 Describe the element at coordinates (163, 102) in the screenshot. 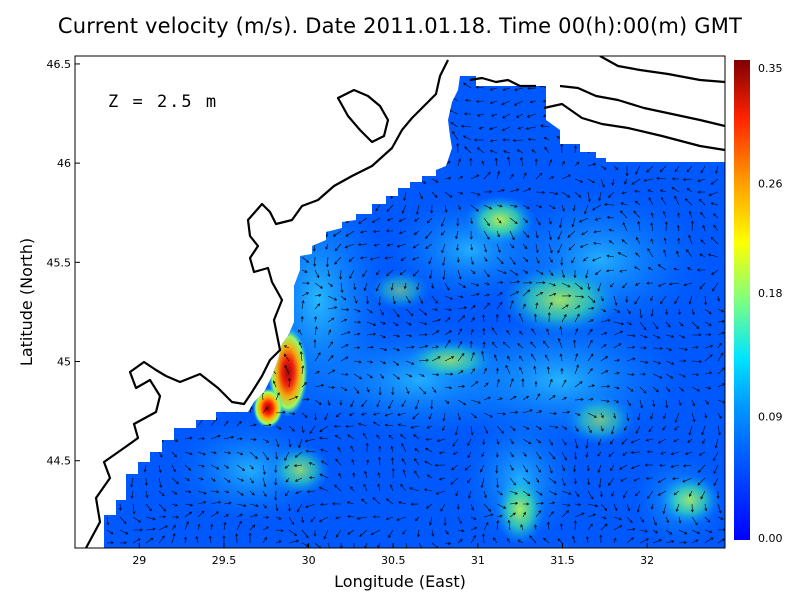

I see `depth-label: Z = 2.5 m` at that location.